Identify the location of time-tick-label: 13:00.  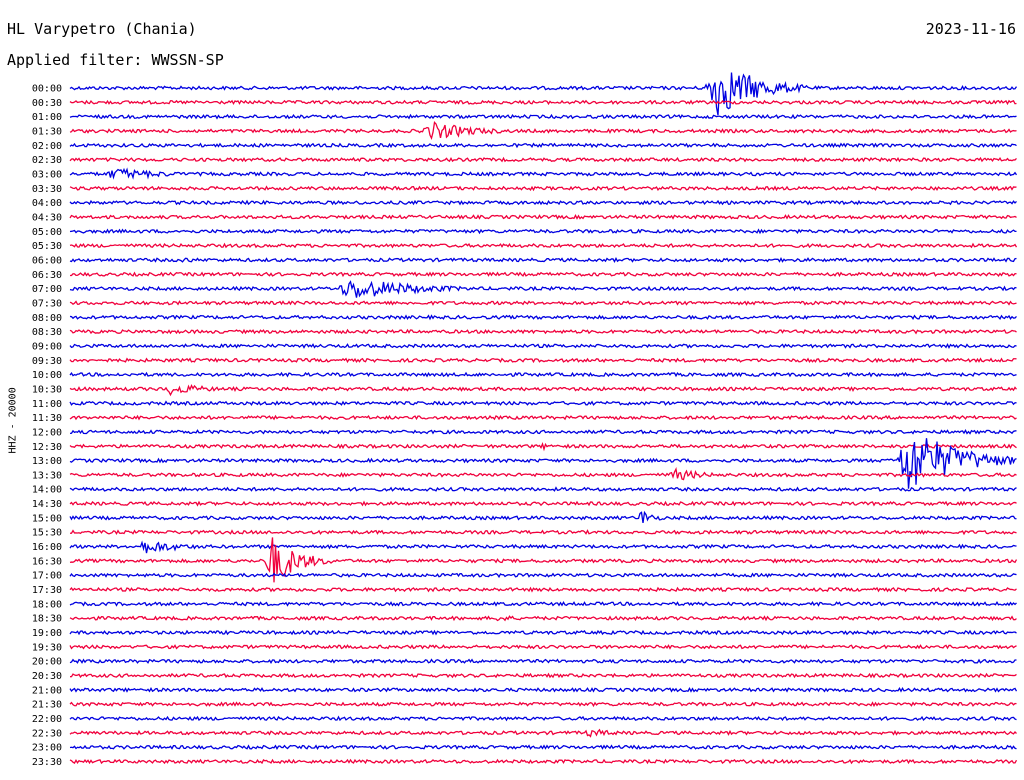
(47, 461).